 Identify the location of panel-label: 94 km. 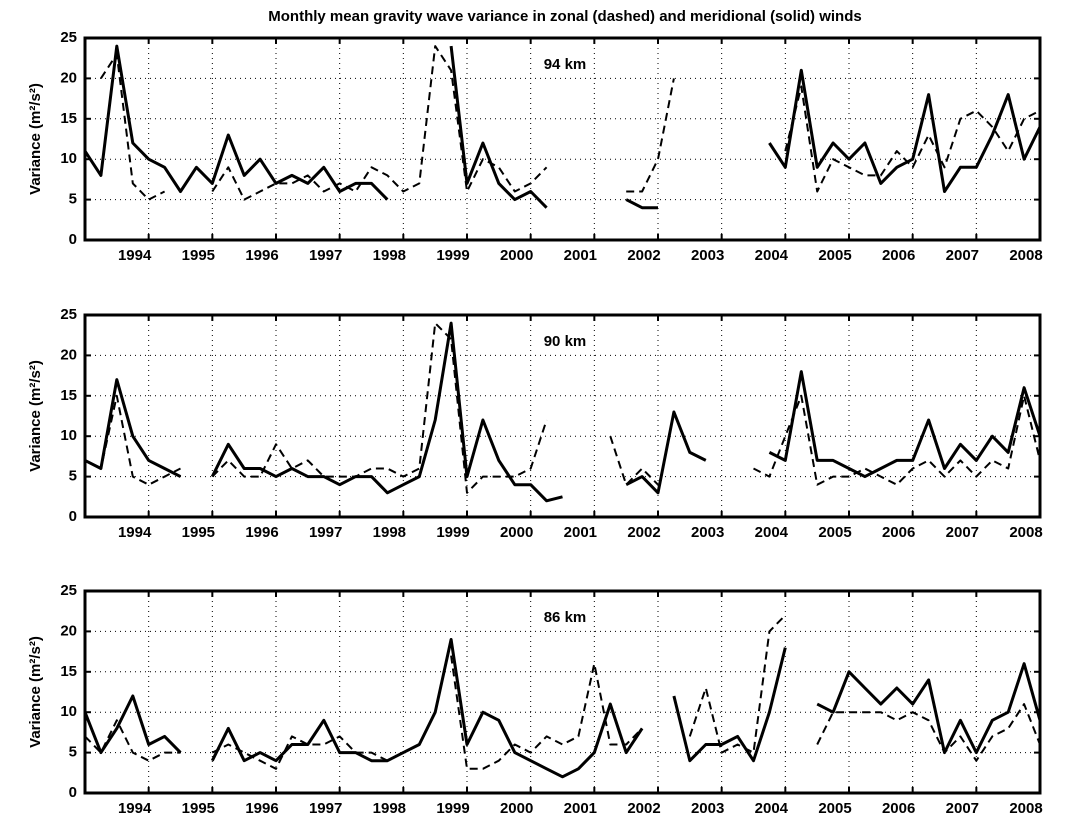
(565, 64).